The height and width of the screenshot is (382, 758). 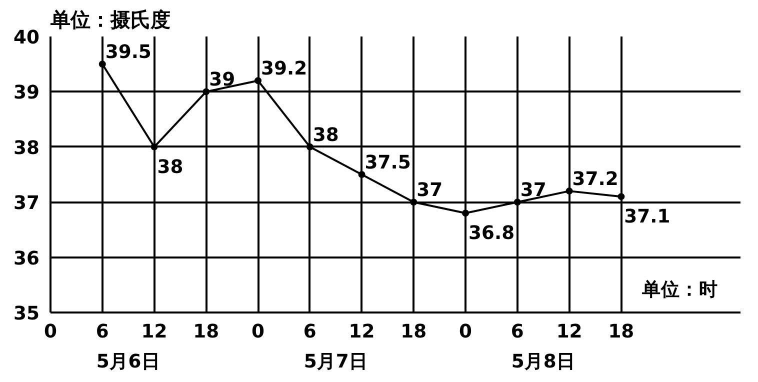 I want to click on y-tick-label: 38, so click(x=27, y=148).